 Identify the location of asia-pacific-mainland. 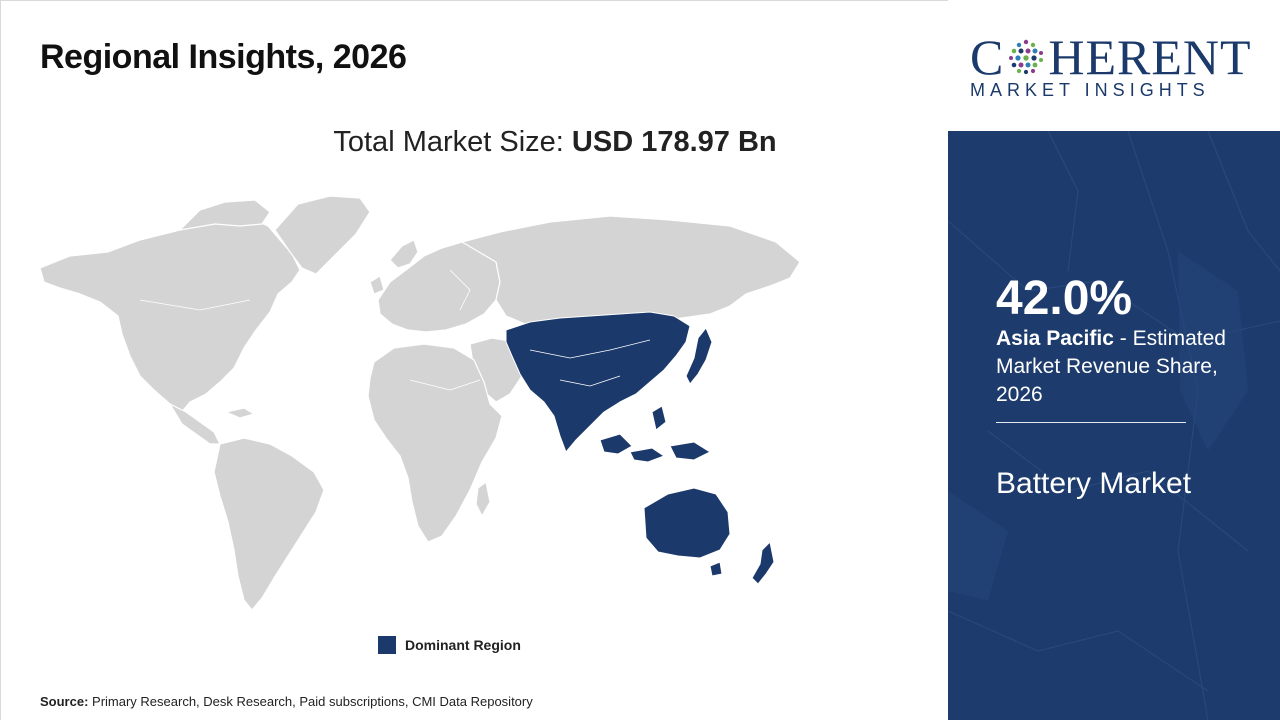
(598, 382).